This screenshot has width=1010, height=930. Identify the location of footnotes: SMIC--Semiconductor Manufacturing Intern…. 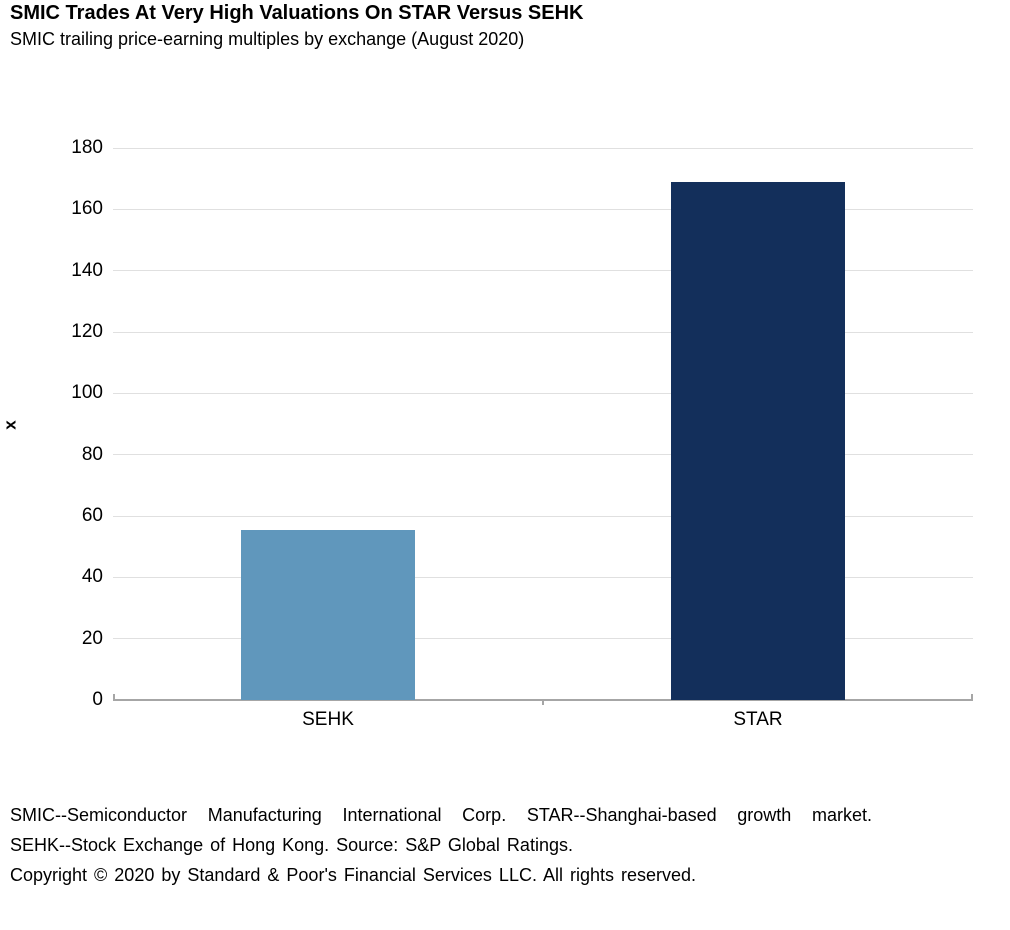
(446, 845).